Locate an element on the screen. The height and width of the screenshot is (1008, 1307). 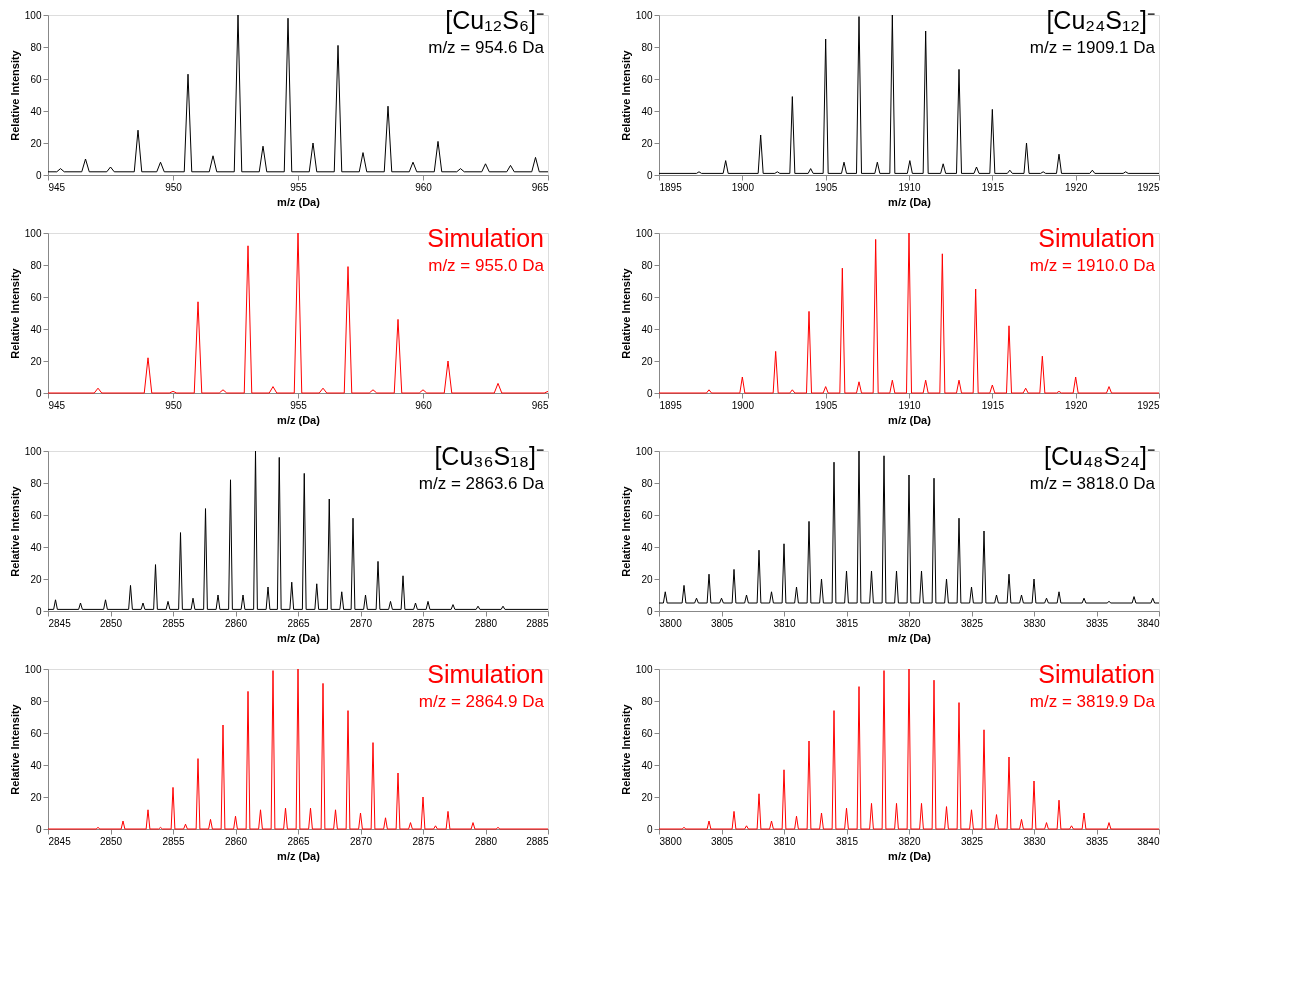
x-tick-label: 1905 is located at coordinates (826, 187).